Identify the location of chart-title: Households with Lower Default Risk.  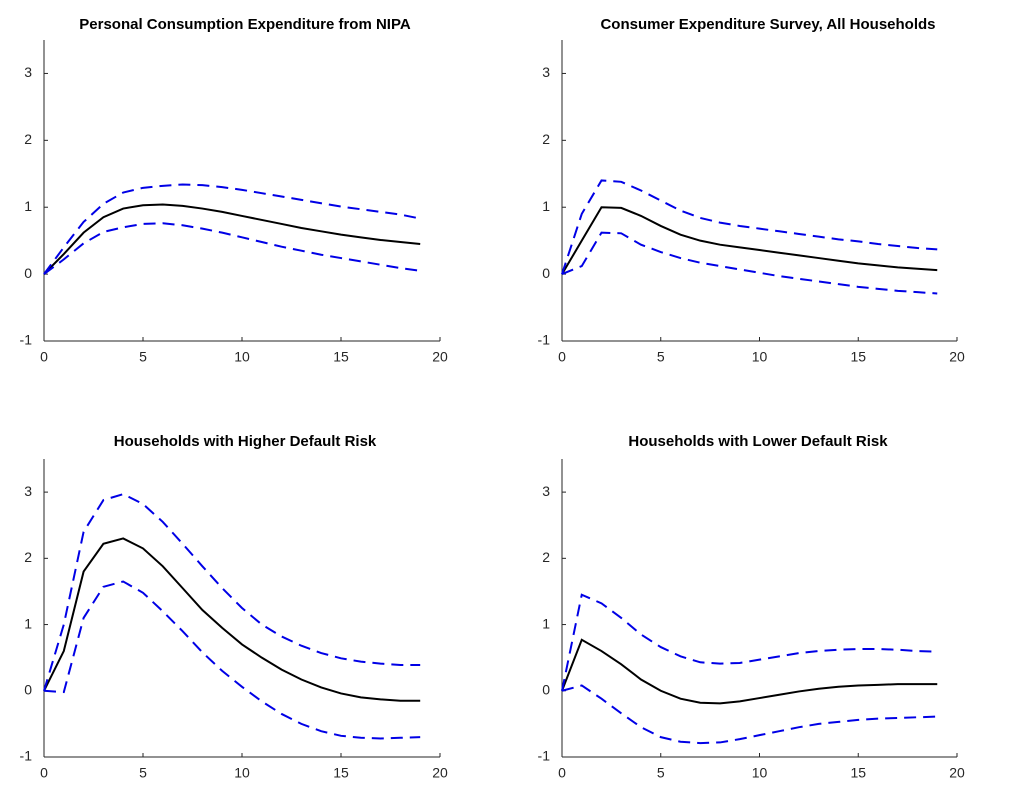
(758, 441).